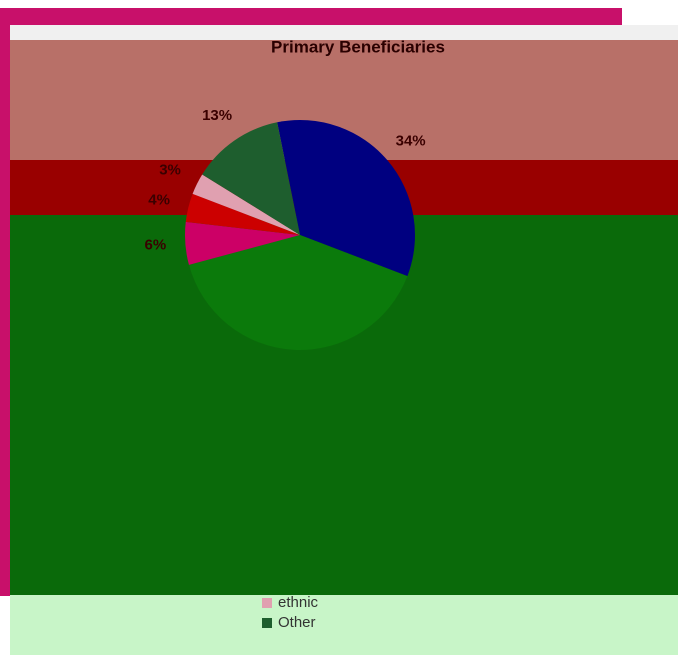 This screenshot has height=655, width=678. What do you see at coordinates (344, 625) in the screenshot?
I see `legend-area` at bounding box center [344, 625].